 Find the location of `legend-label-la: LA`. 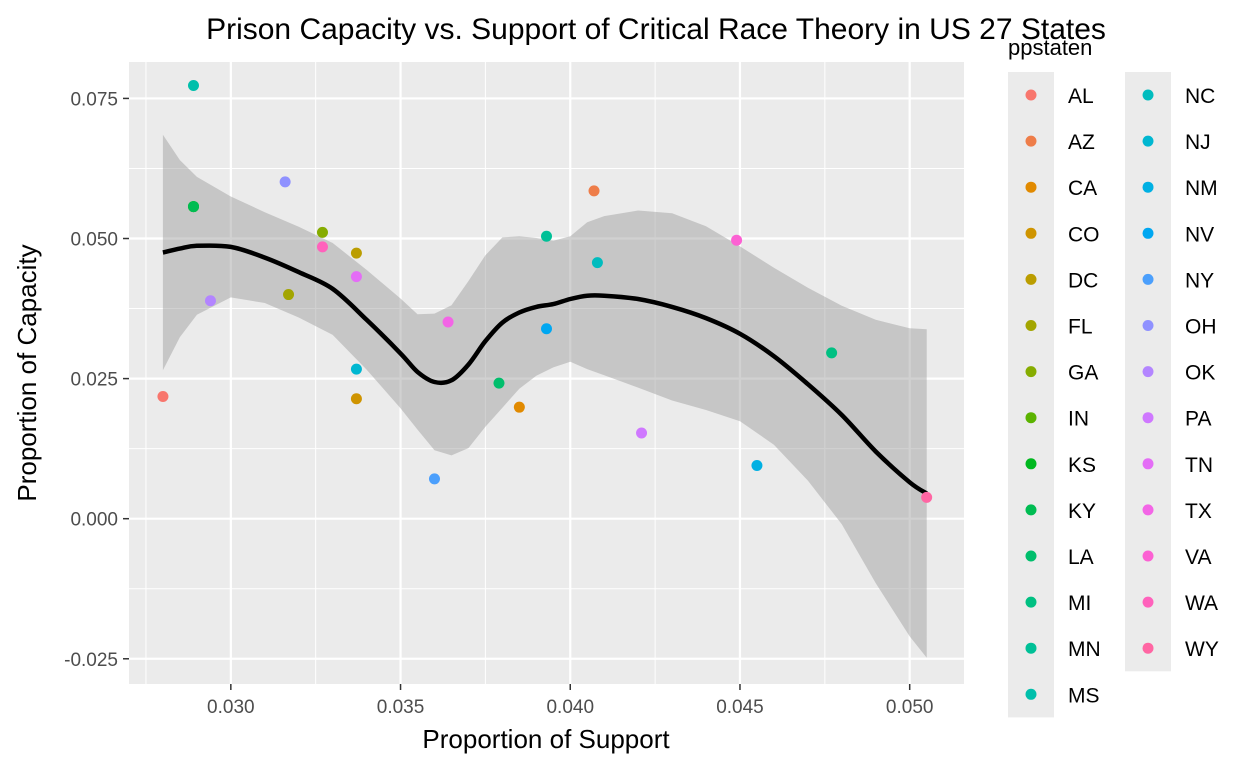

legend-label-la: LA is located at coordinates (1081, 557).